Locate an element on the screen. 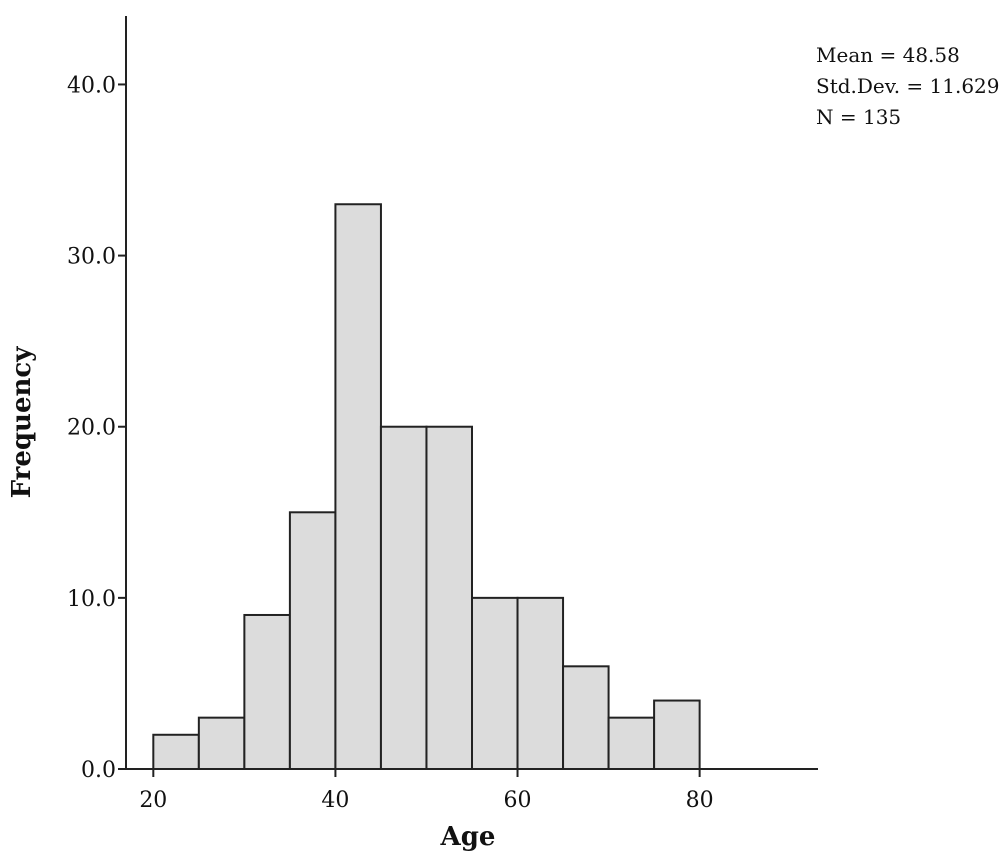 The width and height of the screenshot is (1000, 853). x-tick-label: 80 is located at coordinates (700, 800).